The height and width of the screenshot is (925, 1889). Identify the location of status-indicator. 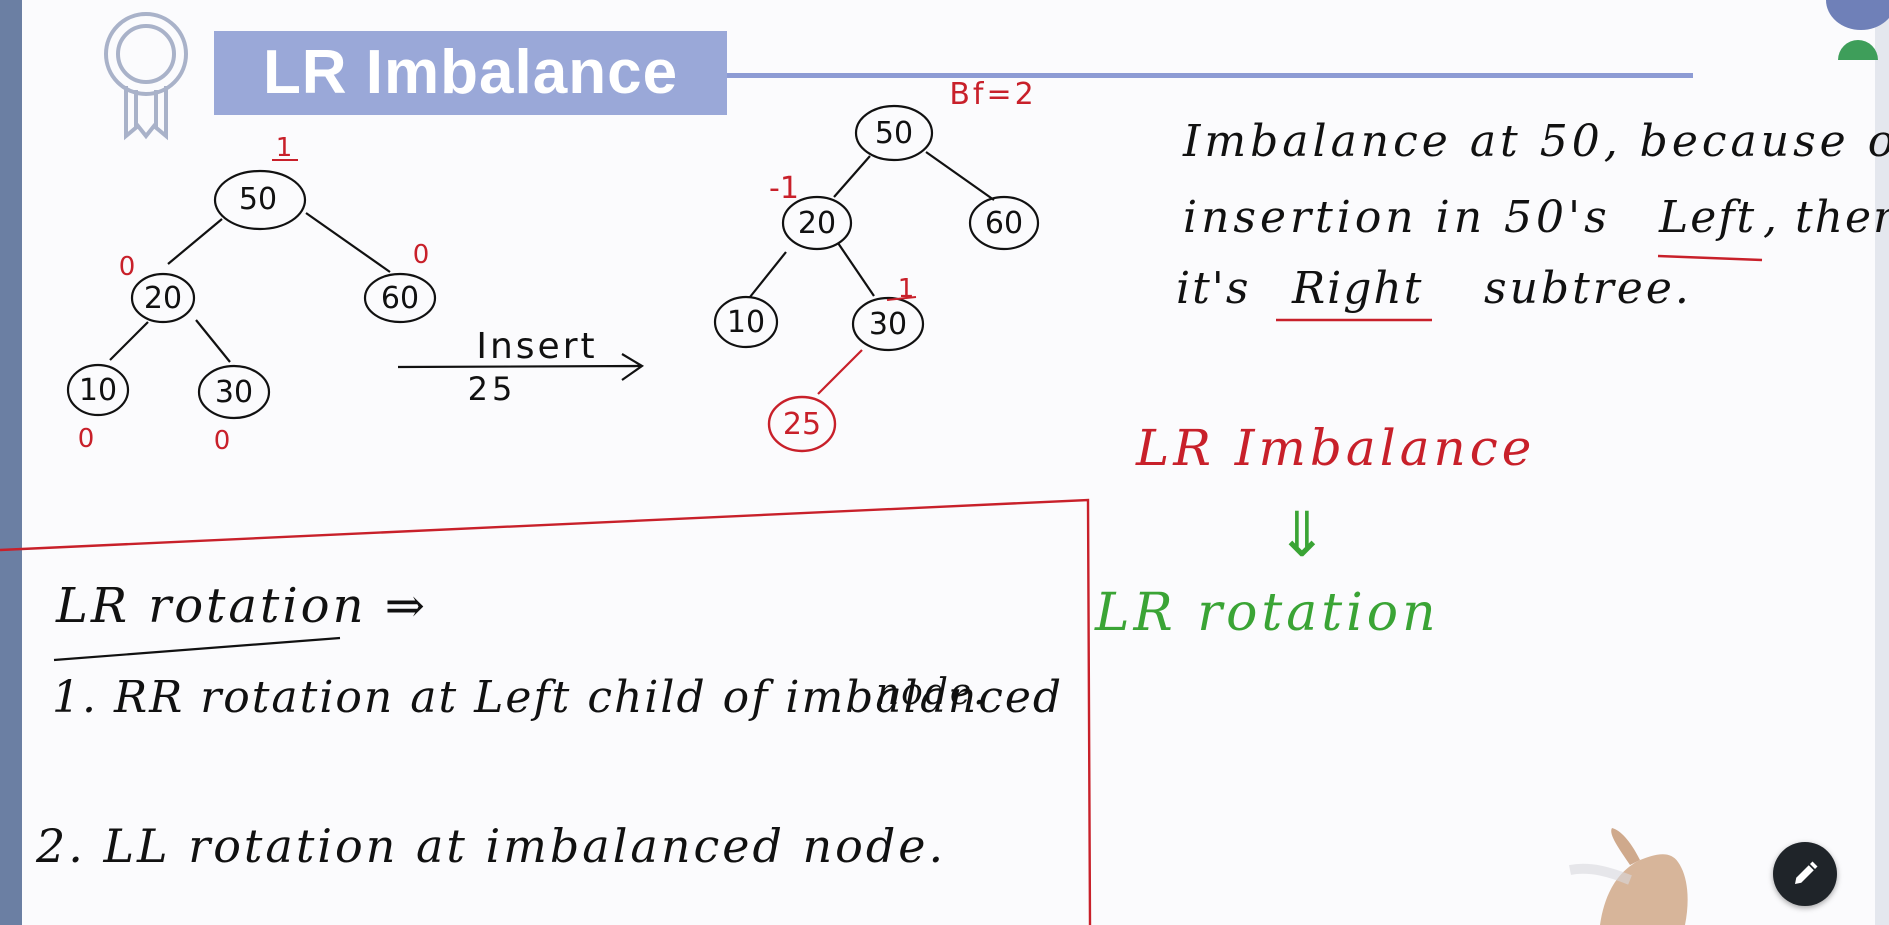
(1858, 50).